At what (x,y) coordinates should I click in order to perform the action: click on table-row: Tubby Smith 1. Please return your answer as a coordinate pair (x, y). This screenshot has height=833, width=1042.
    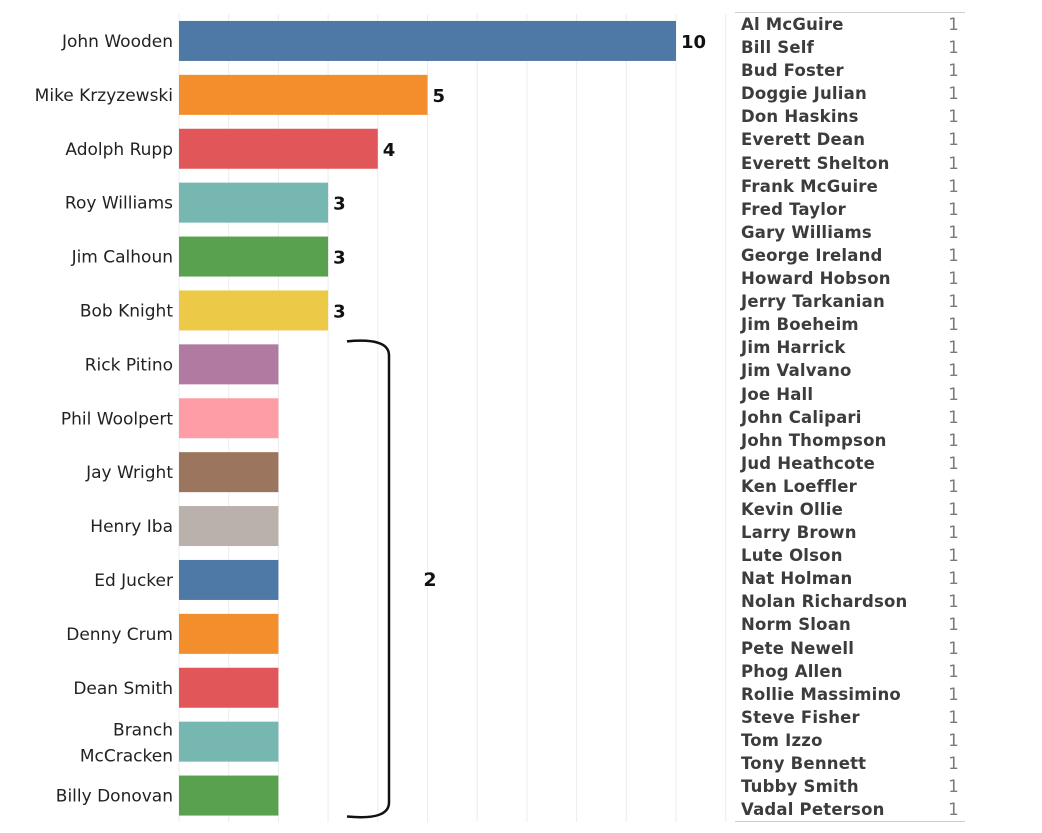
    Looking at the image, I should click on (850, 786).